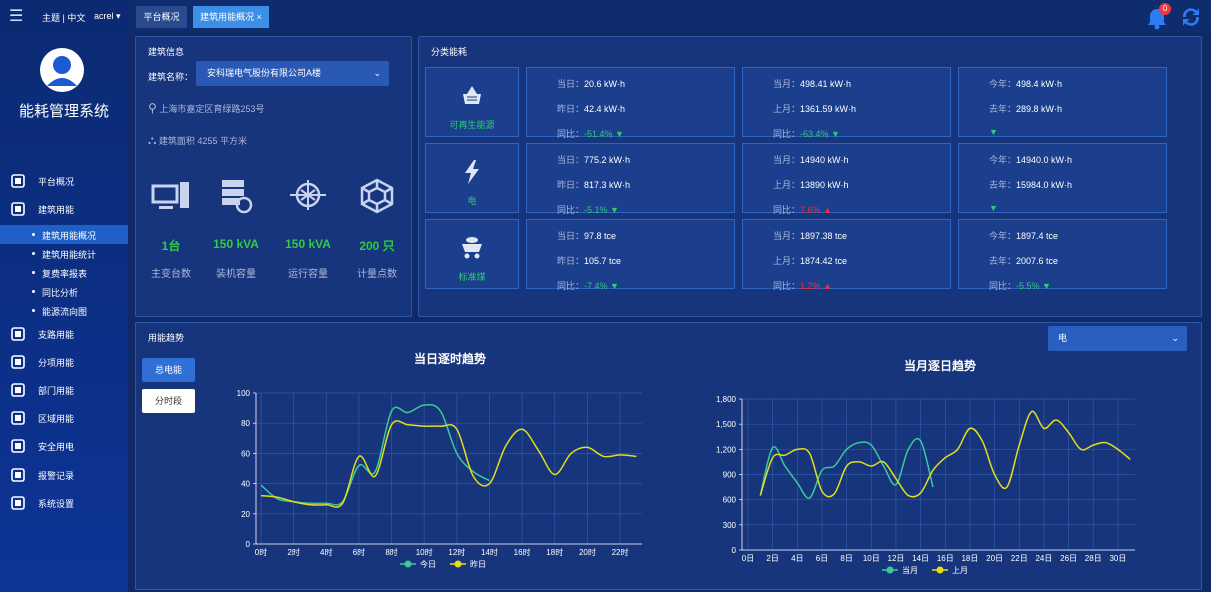 This screenshot has height=592, width=1211. I want to click on menu-toggle: ☰, so click(16, 16).